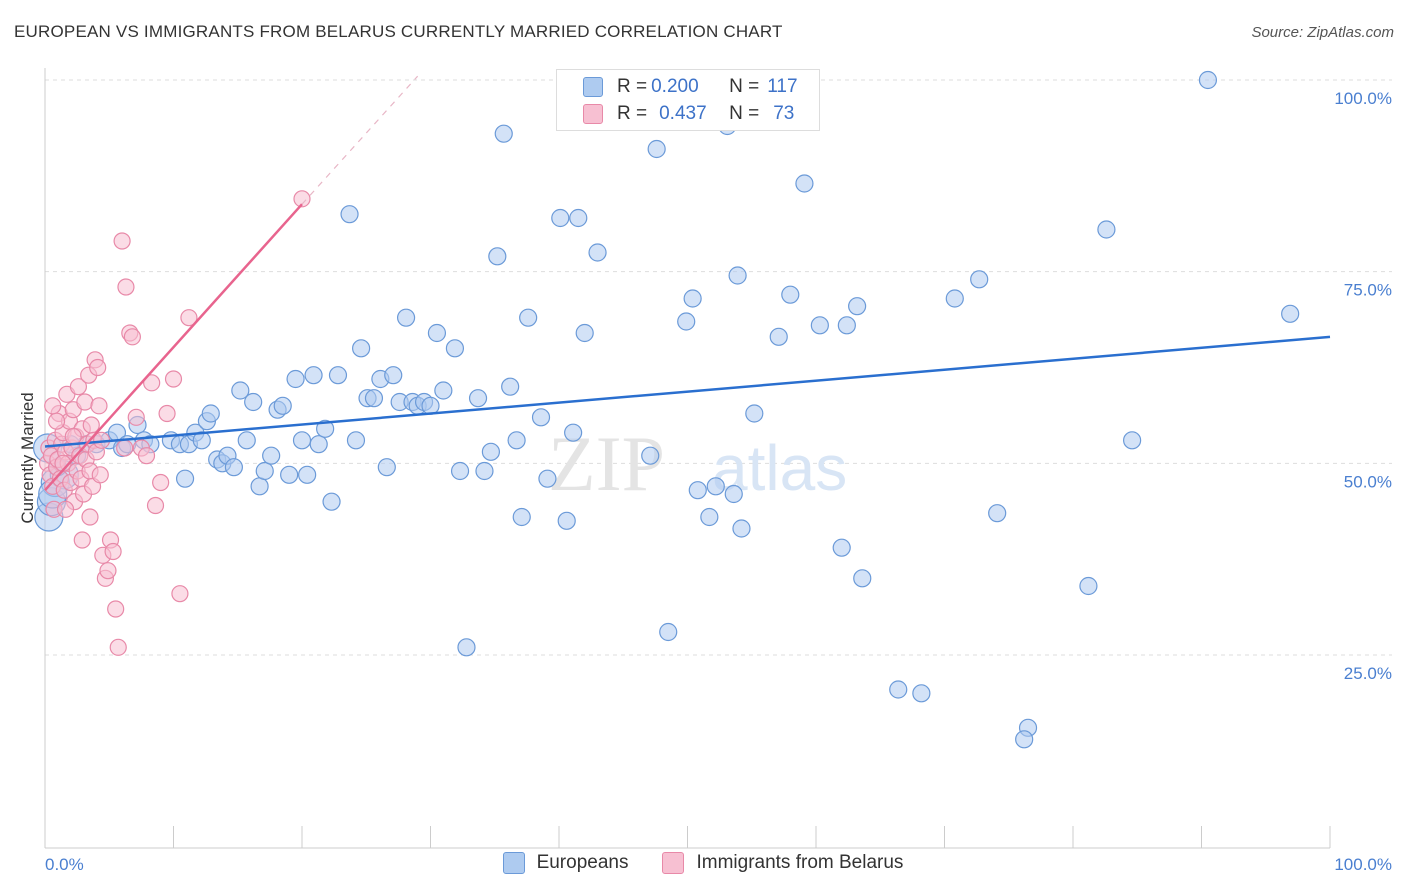  I want to click on legend-label-europeans: Europeans, so click(582, 862).